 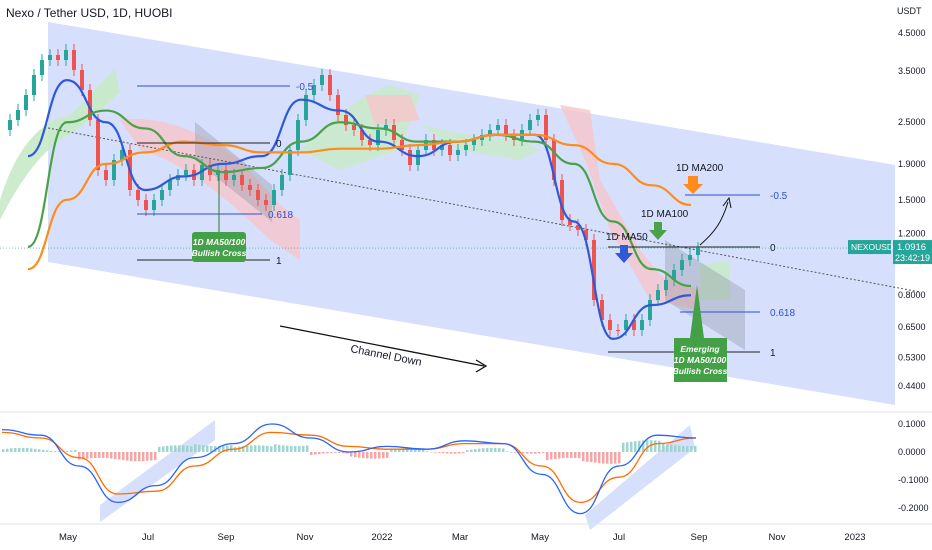 What do you see at coordinates (392, 110) in the screenshot?
I see `cloud-bear-patch` at bounding box center [392, 110].